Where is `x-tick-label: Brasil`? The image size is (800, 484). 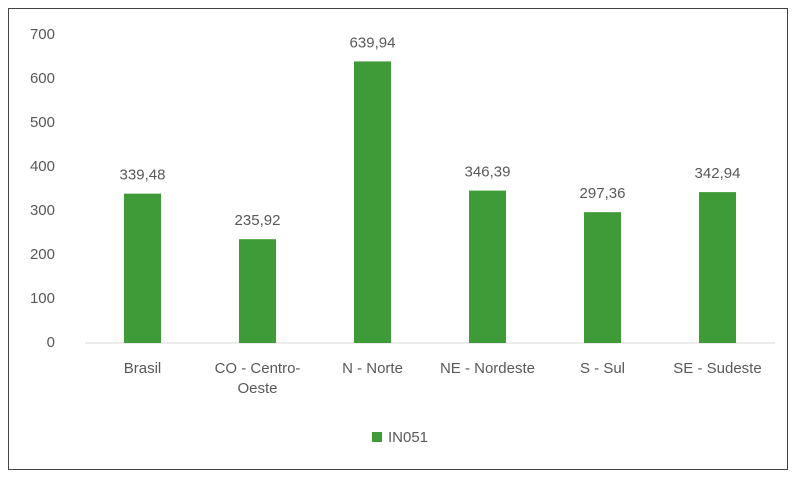
x-tick-label: Brasil is located at coordinates (142, 368).